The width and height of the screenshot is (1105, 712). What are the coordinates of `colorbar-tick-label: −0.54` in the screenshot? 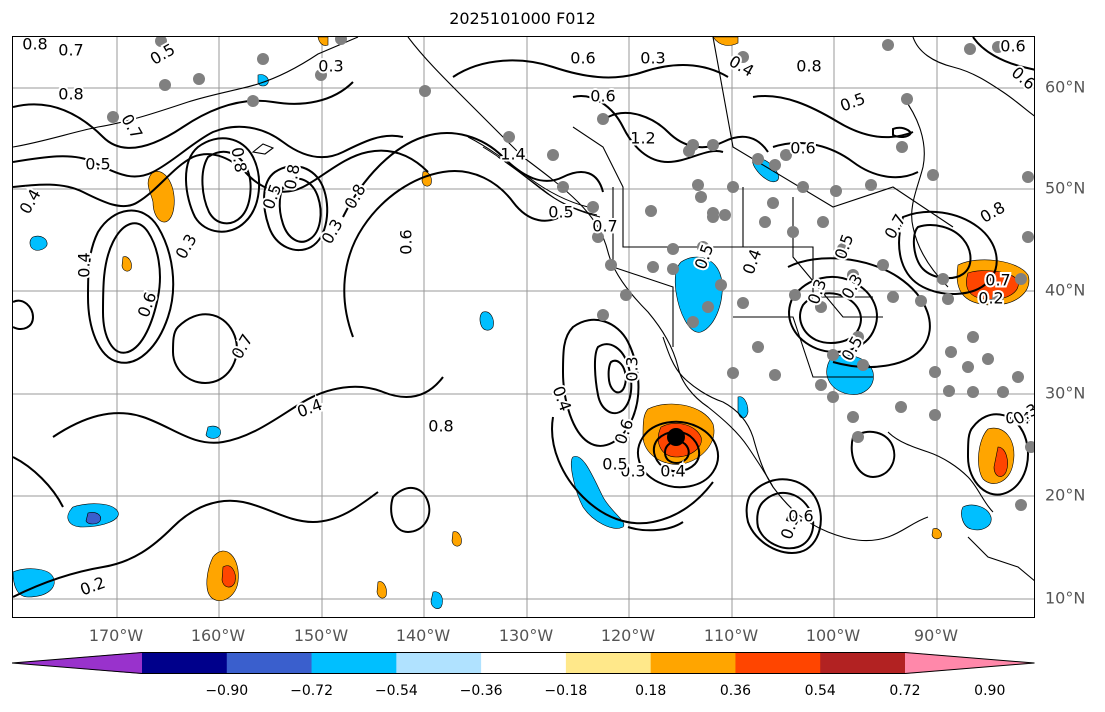 It's located at (396, 691).